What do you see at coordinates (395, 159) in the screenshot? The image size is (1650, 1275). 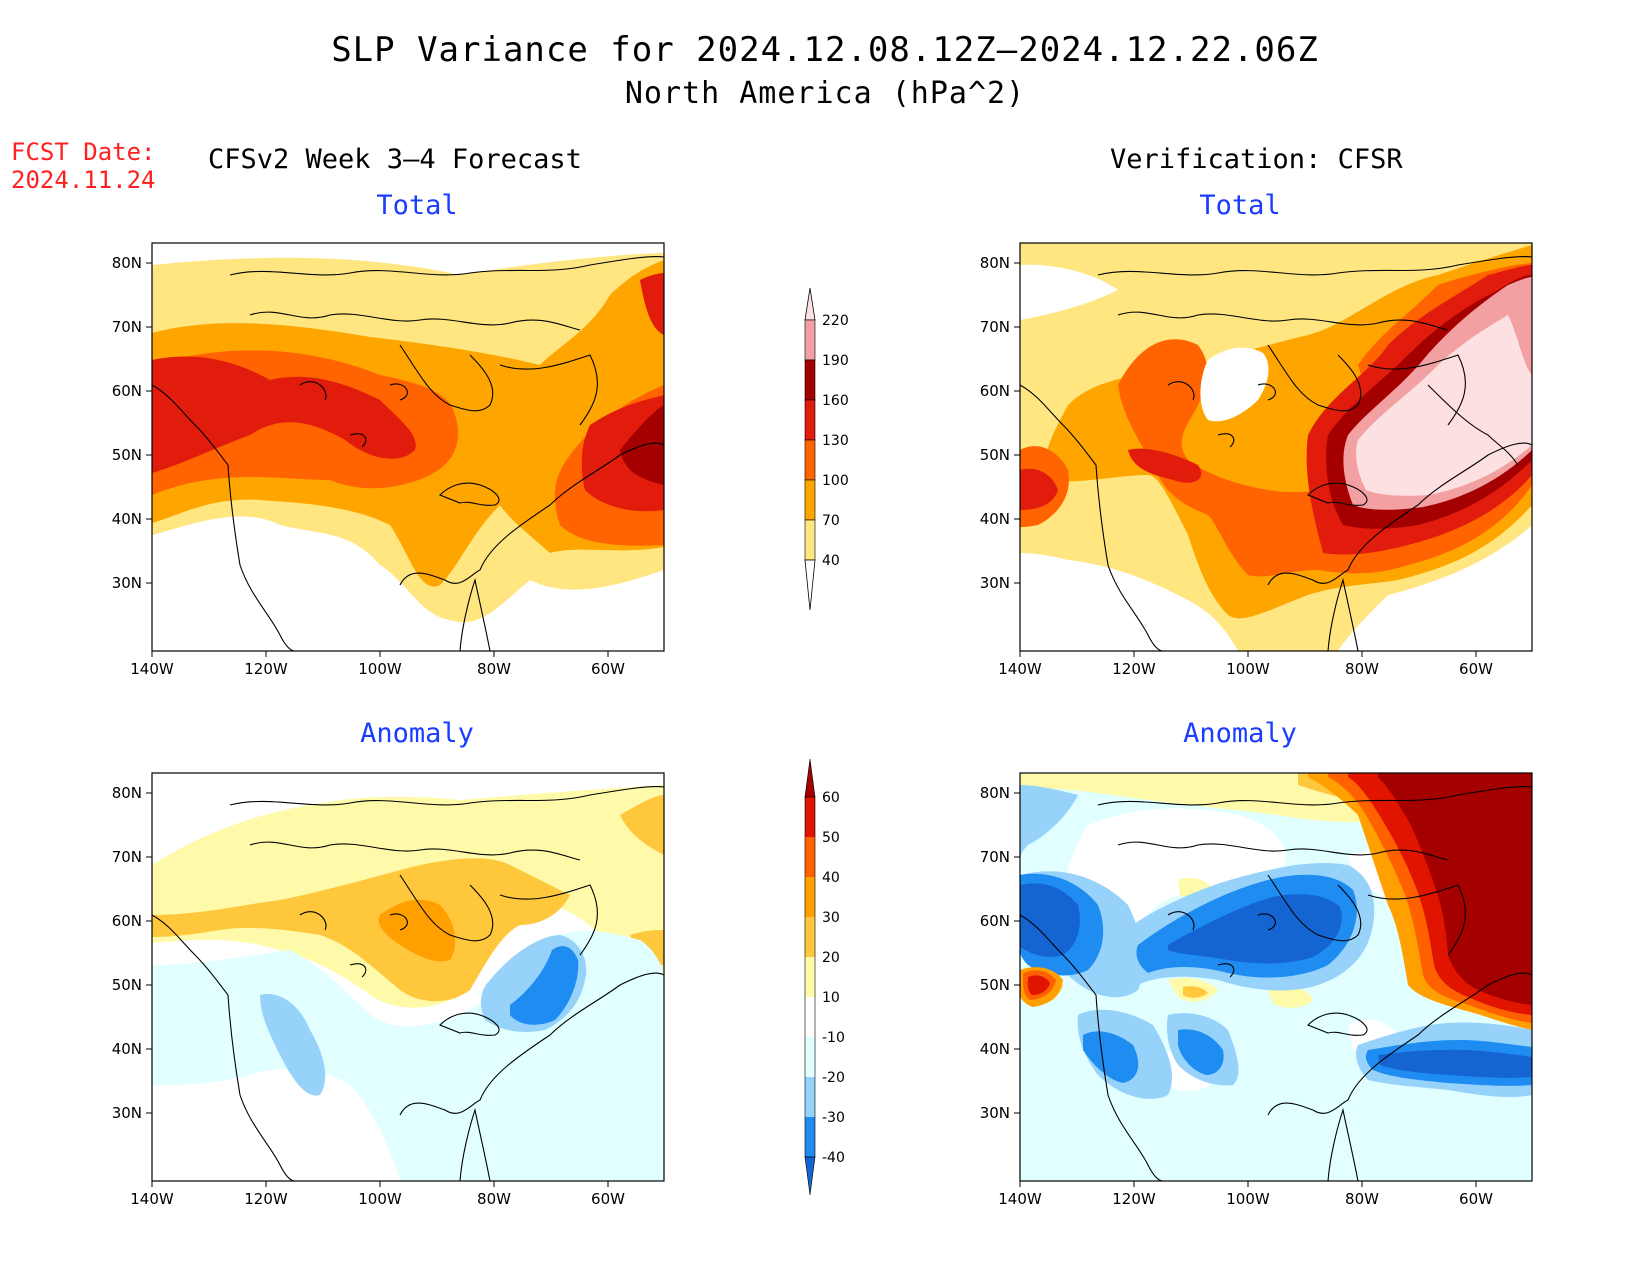 I see `left-column-header: CFSv2 Week 3–4 Forecast` at bounding box center [395, 159].